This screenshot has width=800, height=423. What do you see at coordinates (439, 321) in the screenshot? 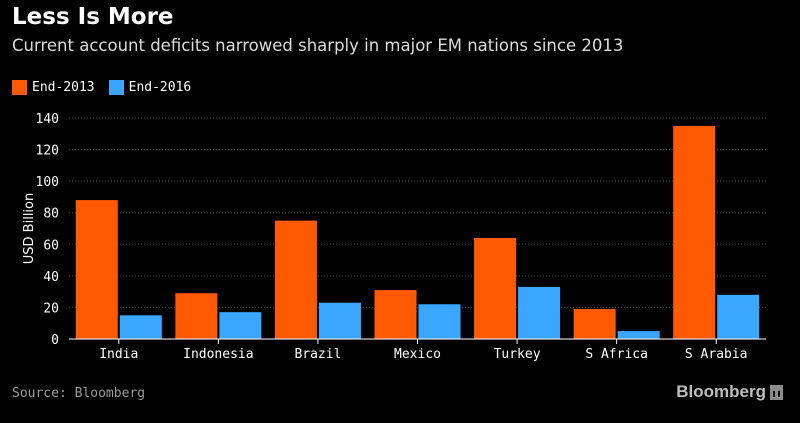
I see `bar-end-2016-mexico` at bounding box center [439, 321].